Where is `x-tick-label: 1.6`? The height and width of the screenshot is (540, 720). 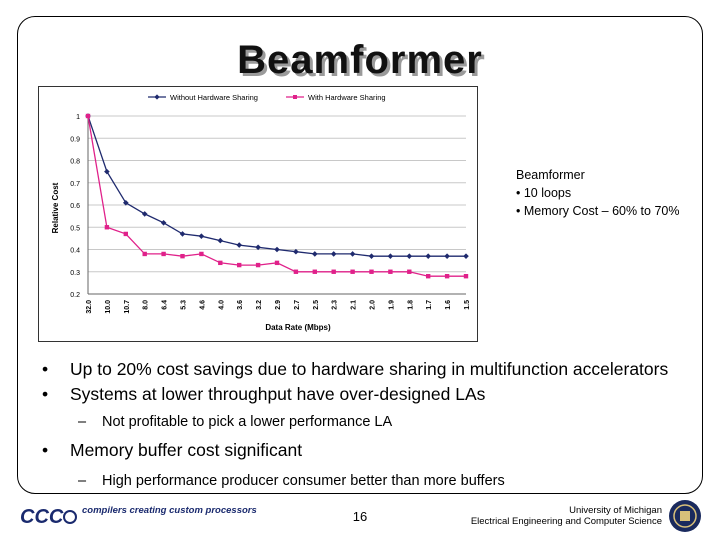
x-tick-label: 1.6 is located at coordinates (448, 305).